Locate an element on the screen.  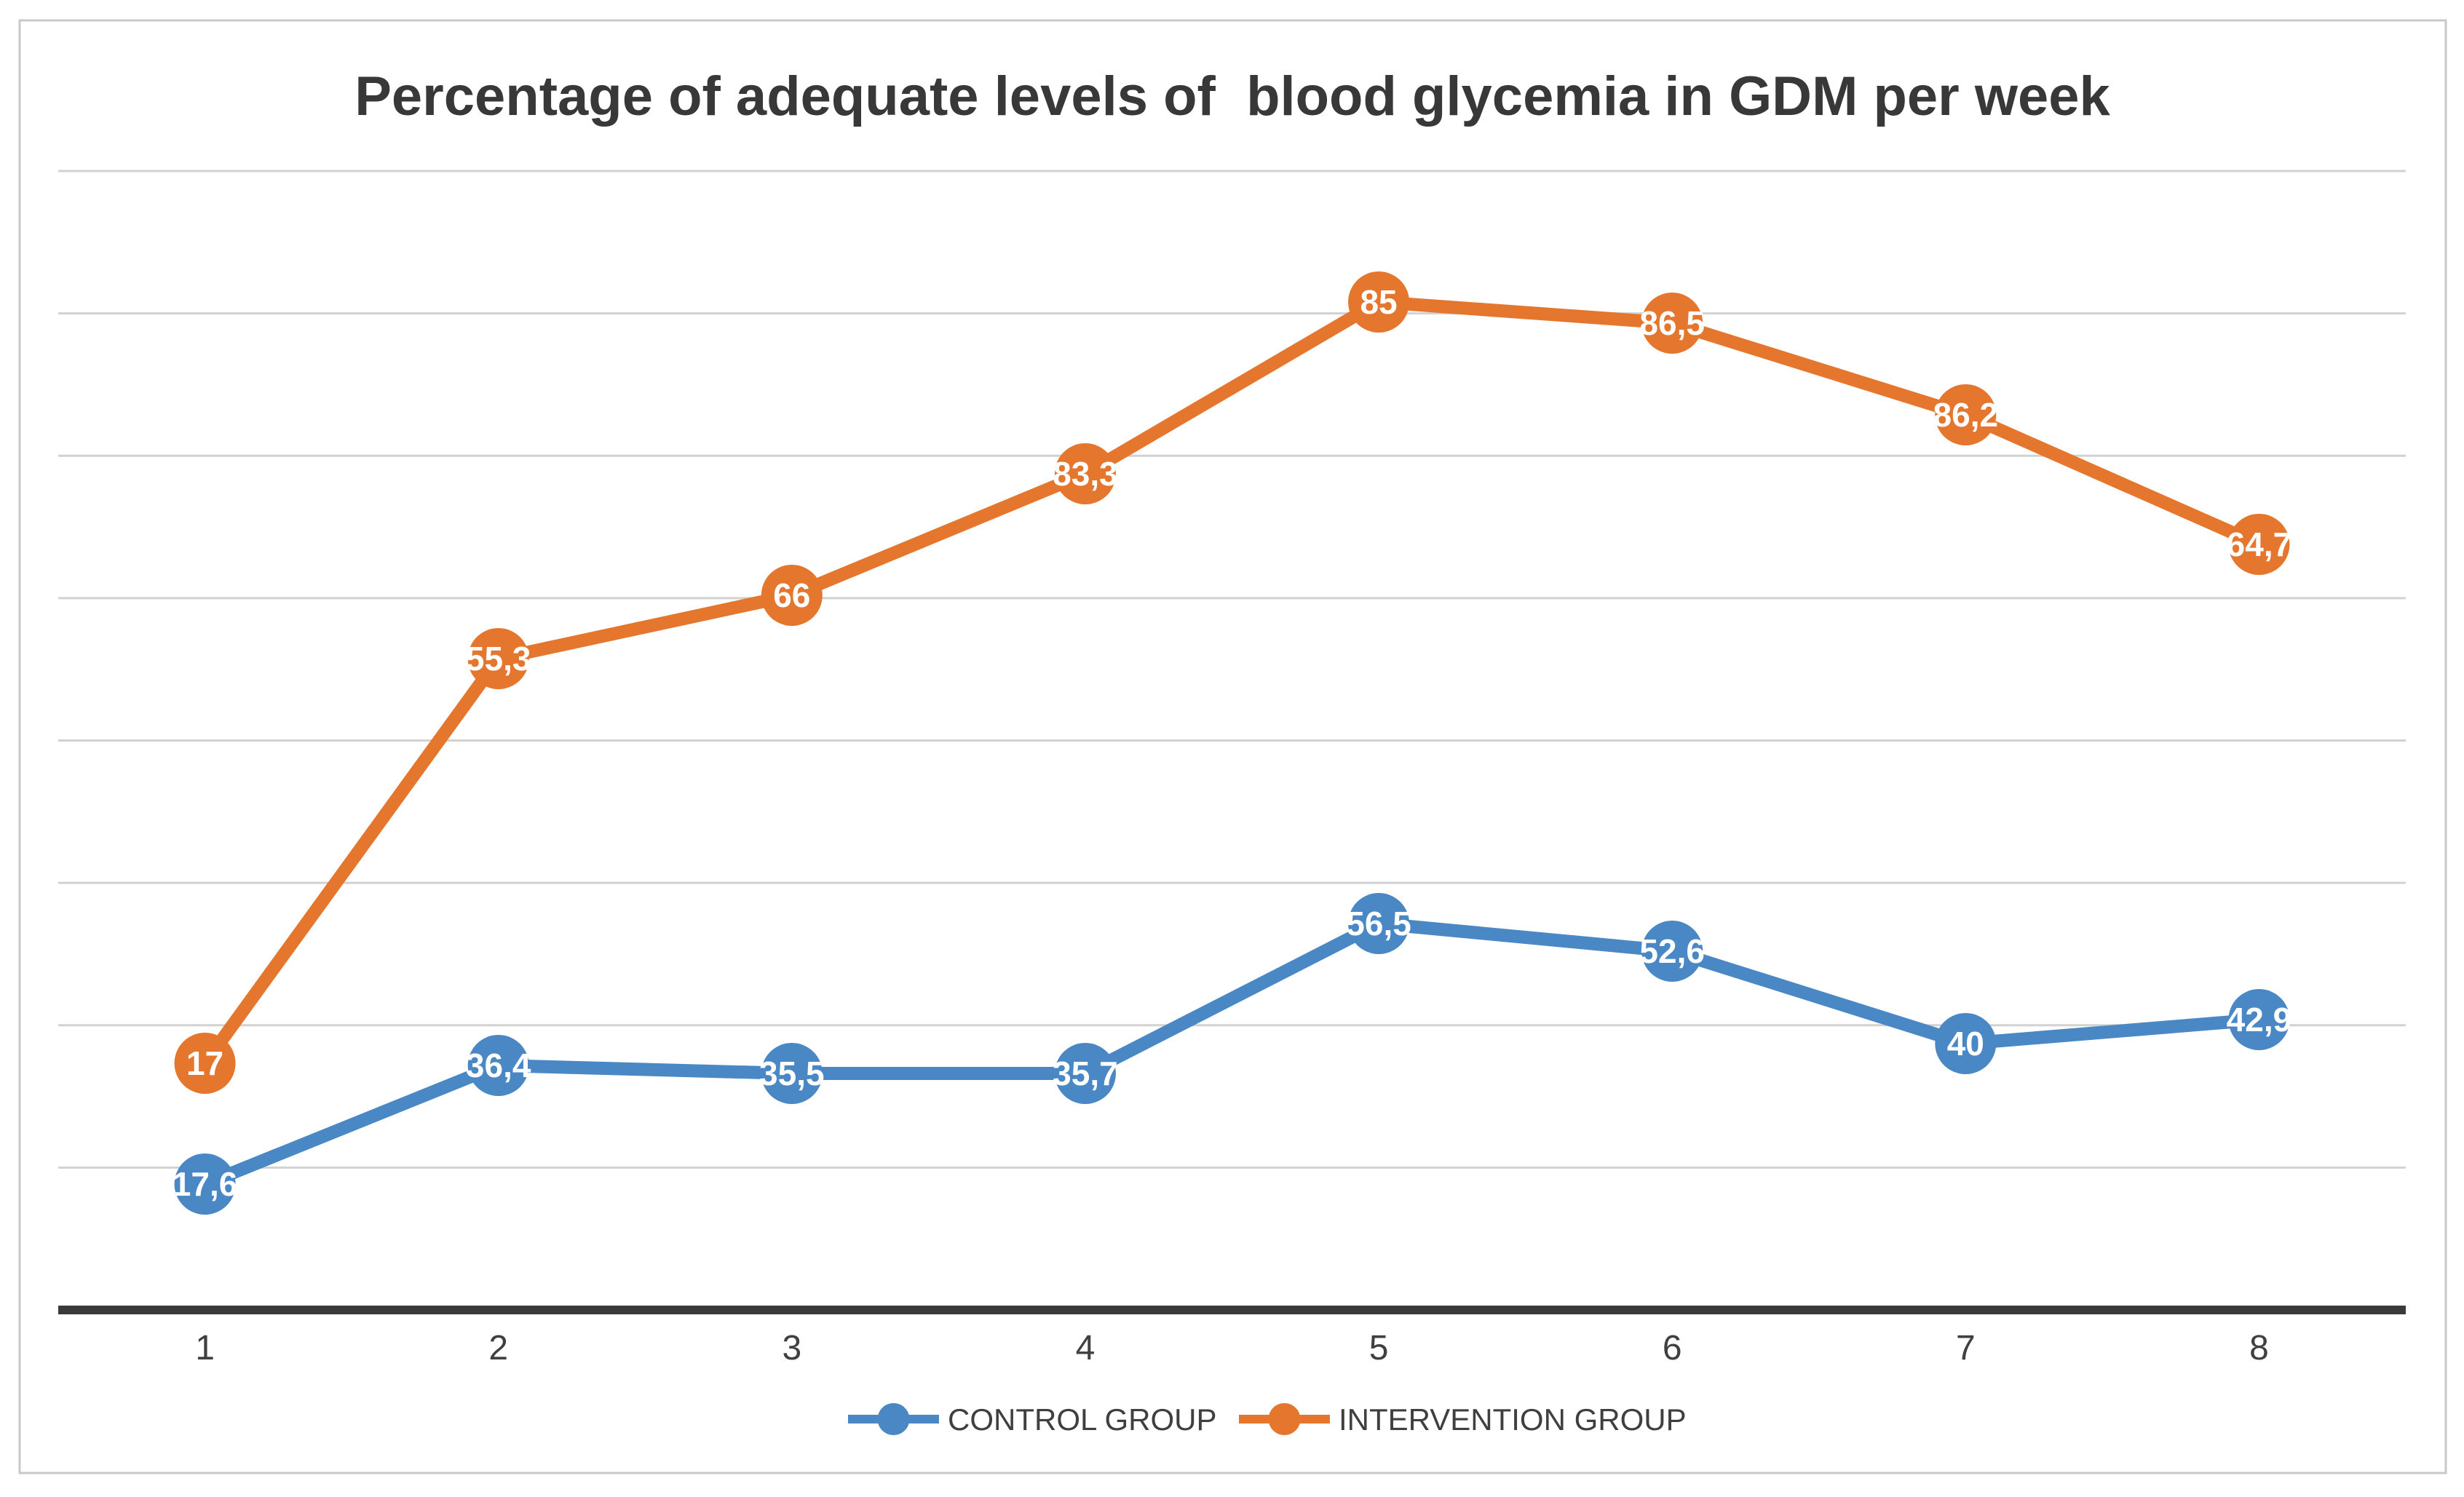
data-point-label-control-group: 52,6 is located at coordinates (1672, 951).